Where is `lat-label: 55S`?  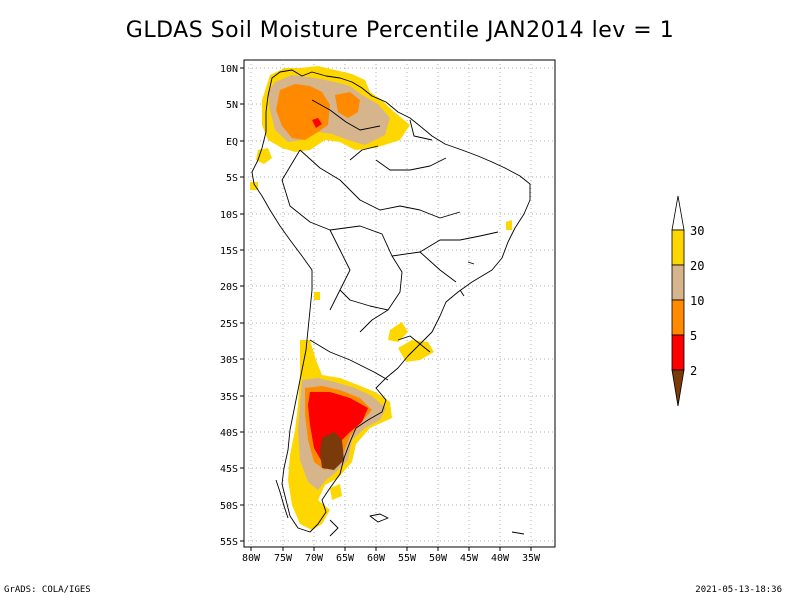 lat-label: 55S is located at coordinates (229, 542).